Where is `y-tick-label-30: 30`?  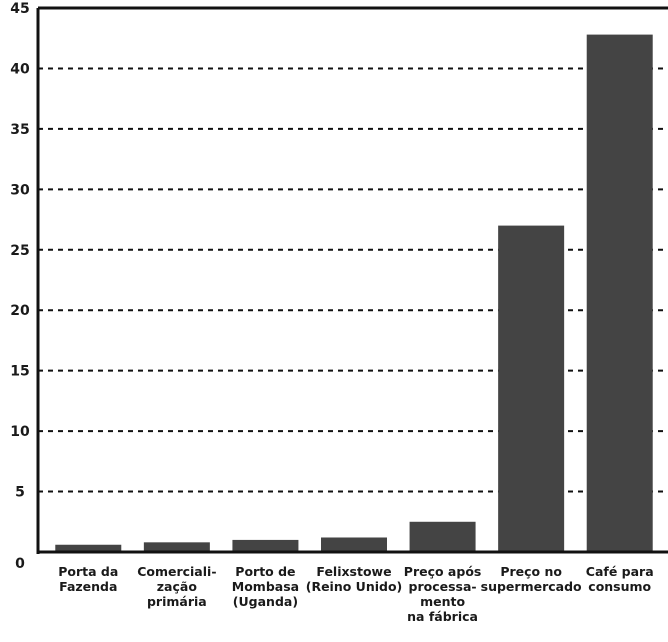
y-tick-label-30: 30 is located at coordinates (20, 190).